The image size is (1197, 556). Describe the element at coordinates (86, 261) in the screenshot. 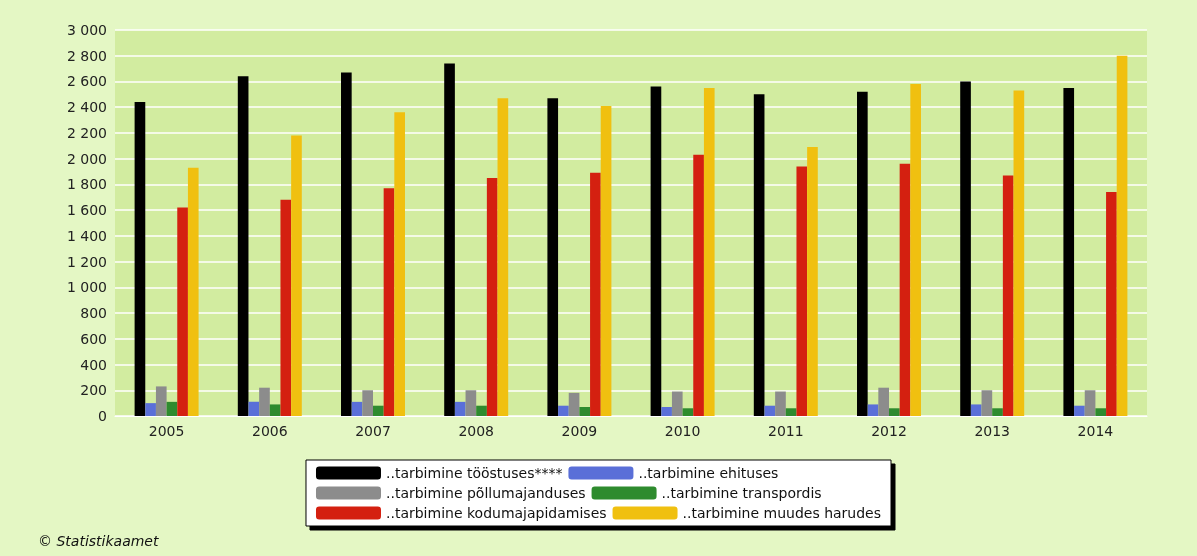

I see `y-tick-label: 1 200` at that location.